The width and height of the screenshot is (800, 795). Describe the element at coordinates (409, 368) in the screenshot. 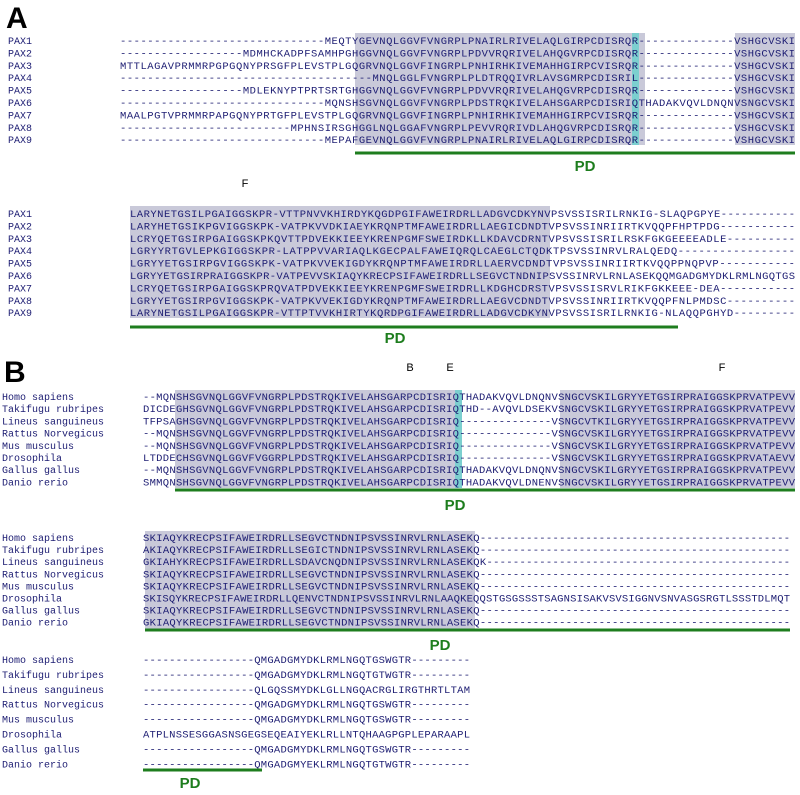

I see `site-marker: B` at that location.